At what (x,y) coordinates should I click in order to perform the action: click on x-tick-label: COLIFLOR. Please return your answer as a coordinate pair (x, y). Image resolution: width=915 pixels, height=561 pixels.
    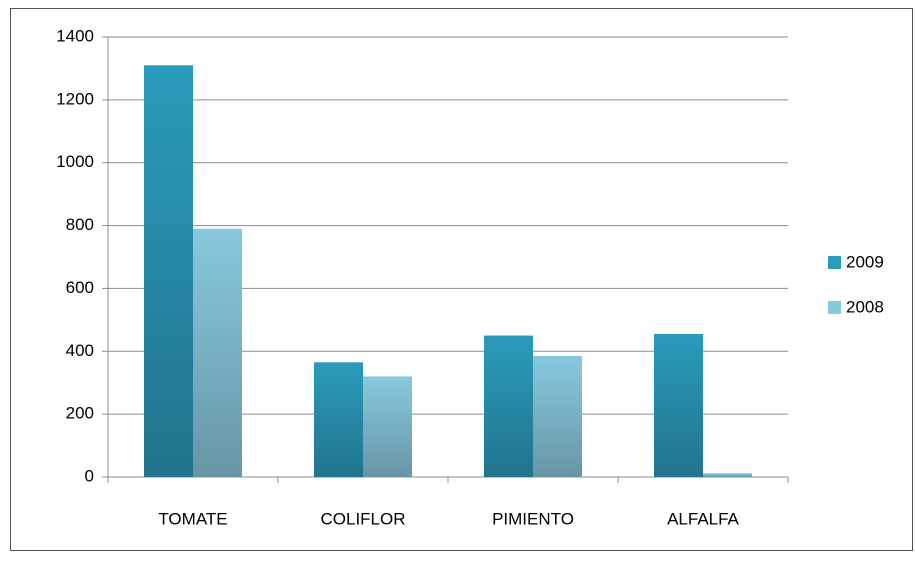
    Looking at the image, I should click on (362, 518).